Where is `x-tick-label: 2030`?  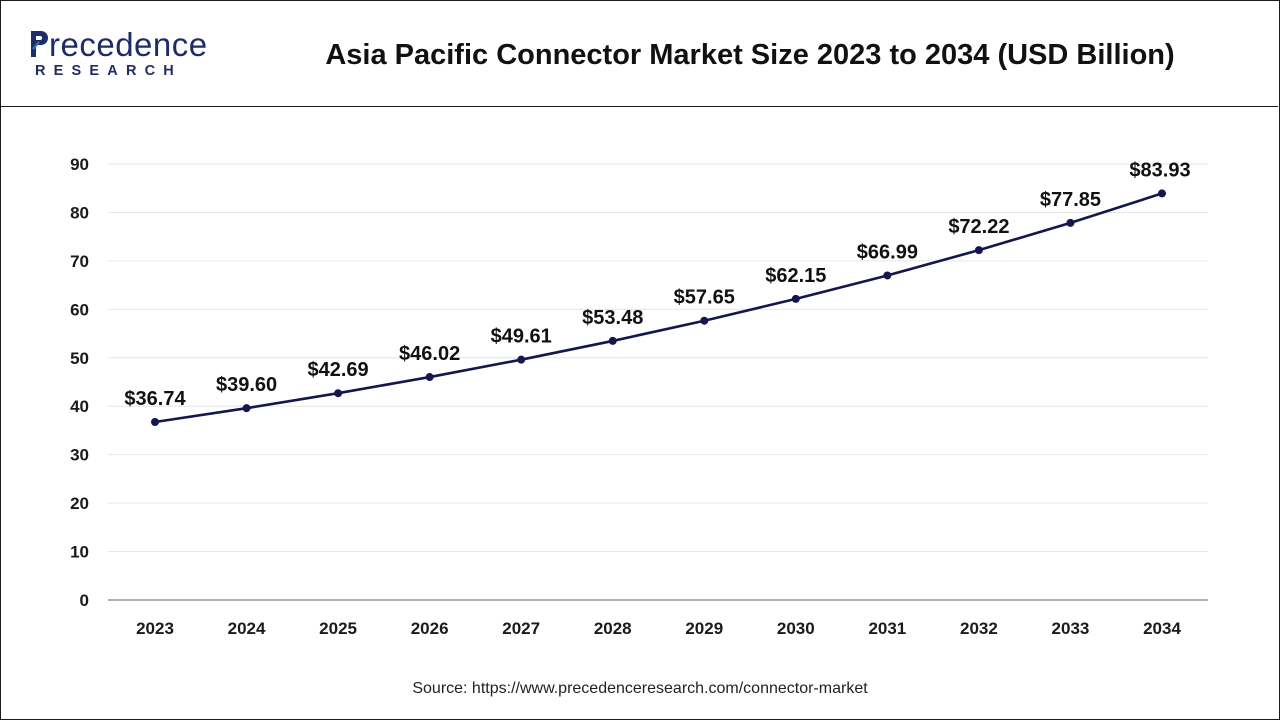
x-tick-label: 2030 is located at coordinates (796, 628).